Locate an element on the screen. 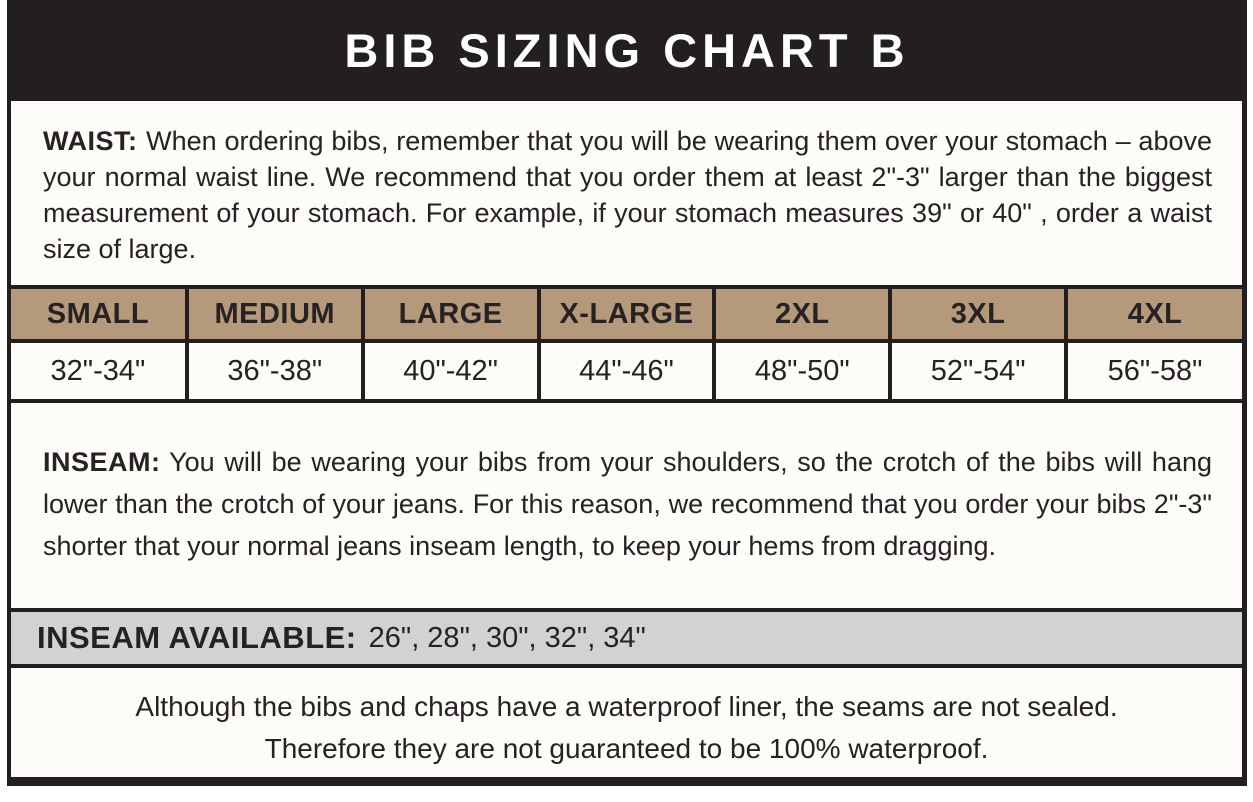 This screenshot has height=802, width=1253. size-column-header: 3XL is located at coordinates (978, 314).